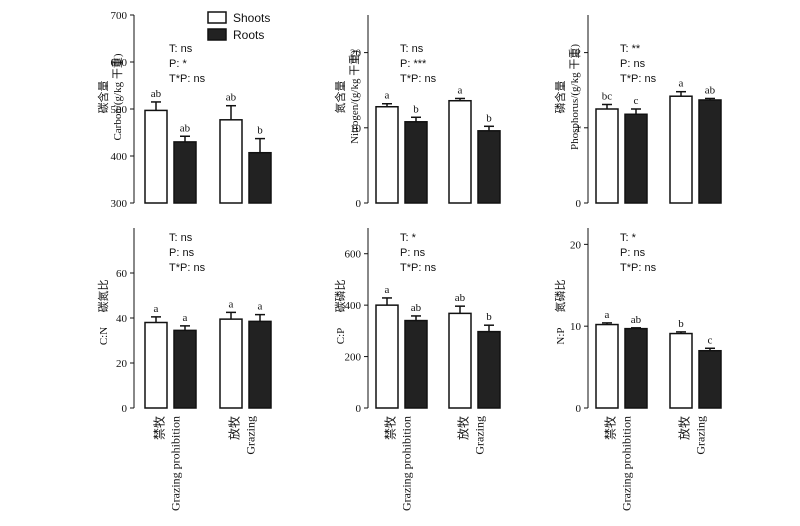  Describe the element at coordinates (238, 26) in the screenshot. I see `legend: Shoots Roots` at that location.